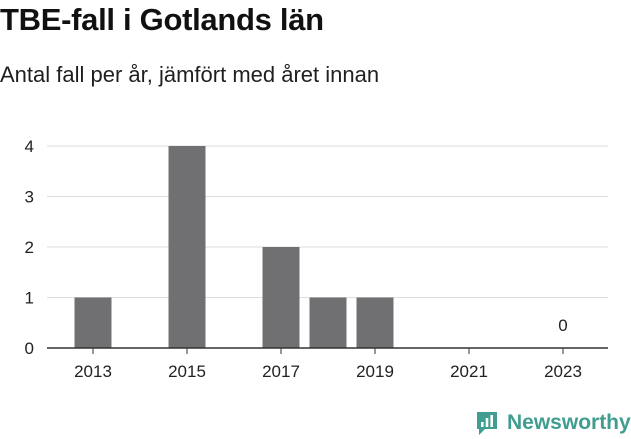 The height and width of the screenshot is (439, 631). What do you see at coordinates (29, 348) in the screenshot?
I see `y-tick-label-0: 0` at bounding box center [29, 348].